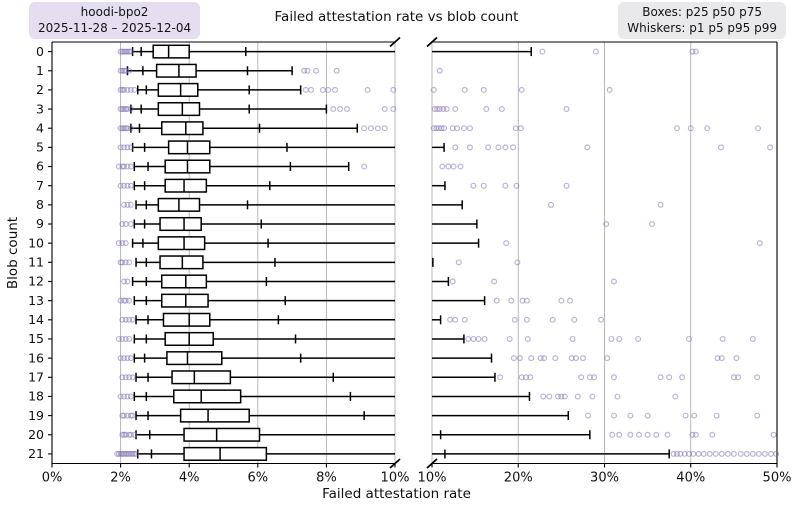 The width and height of the screenshot is (793, 507). I want to click on network-date-badge: hoodi-bpo2 2025-11-28 – 2025-12-04, so click(115, 21).